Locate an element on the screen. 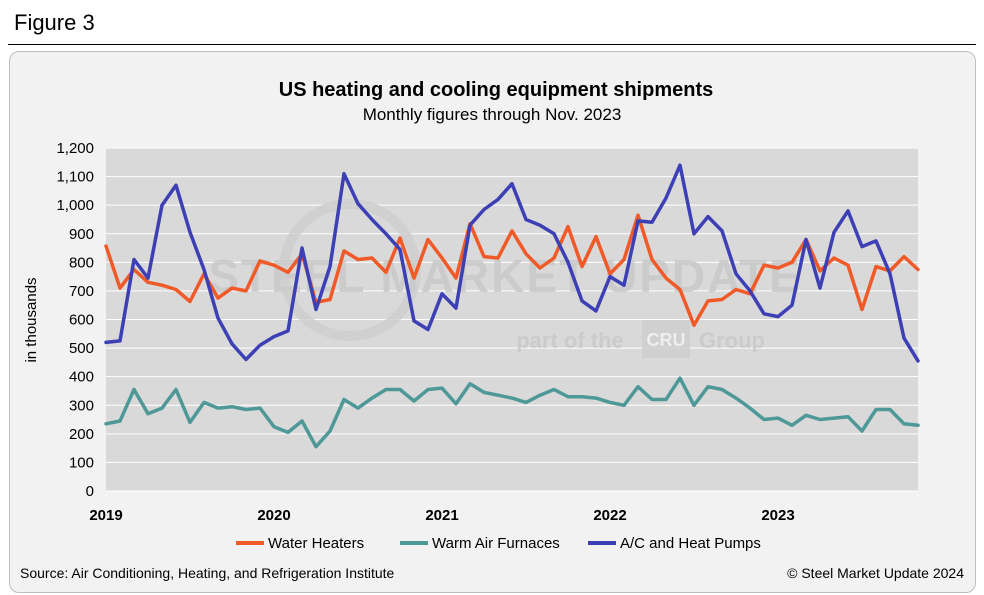 The width and height of the screenshot is (984, 595). x-tick-label: 2019 is located at coordinates (105, 515).